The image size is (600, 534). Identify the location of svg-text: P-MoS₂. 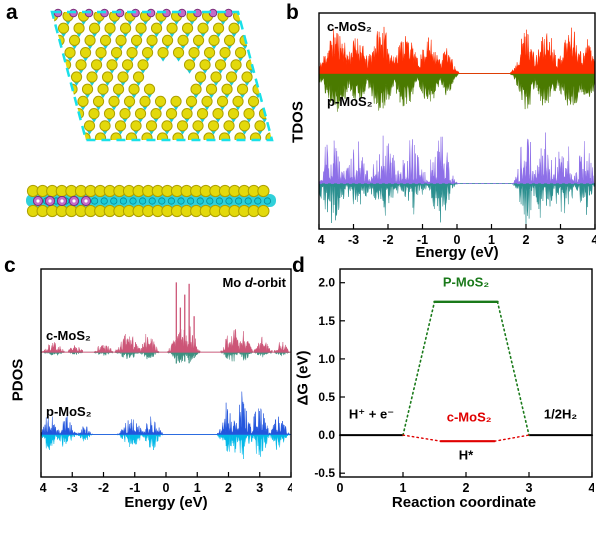
(466, 282).